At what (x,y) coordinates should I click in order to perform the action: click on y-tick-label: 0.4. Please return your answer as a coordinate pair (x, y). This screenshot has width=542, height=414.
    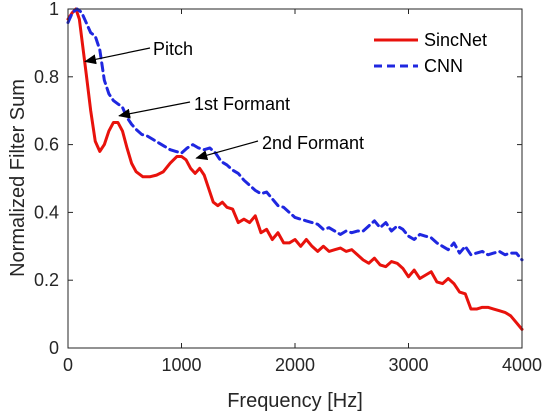
    Looking at the image, I should click on (46, 212).